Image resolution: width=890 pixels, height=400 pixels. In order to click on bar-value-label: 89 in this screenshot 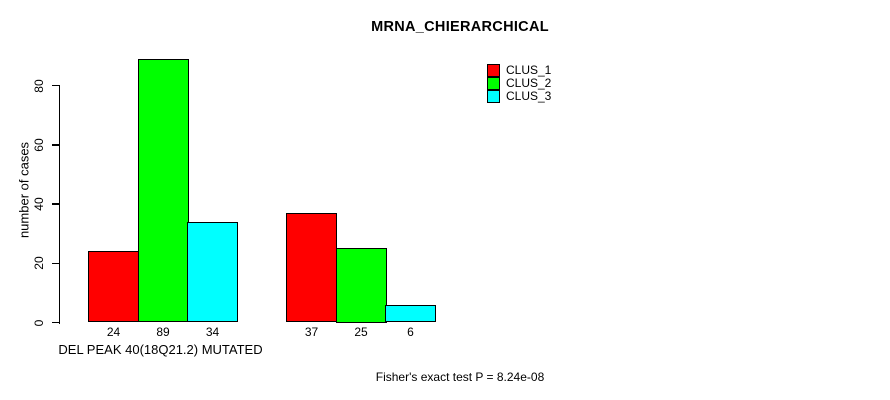, I will do `click(163, 332)`.